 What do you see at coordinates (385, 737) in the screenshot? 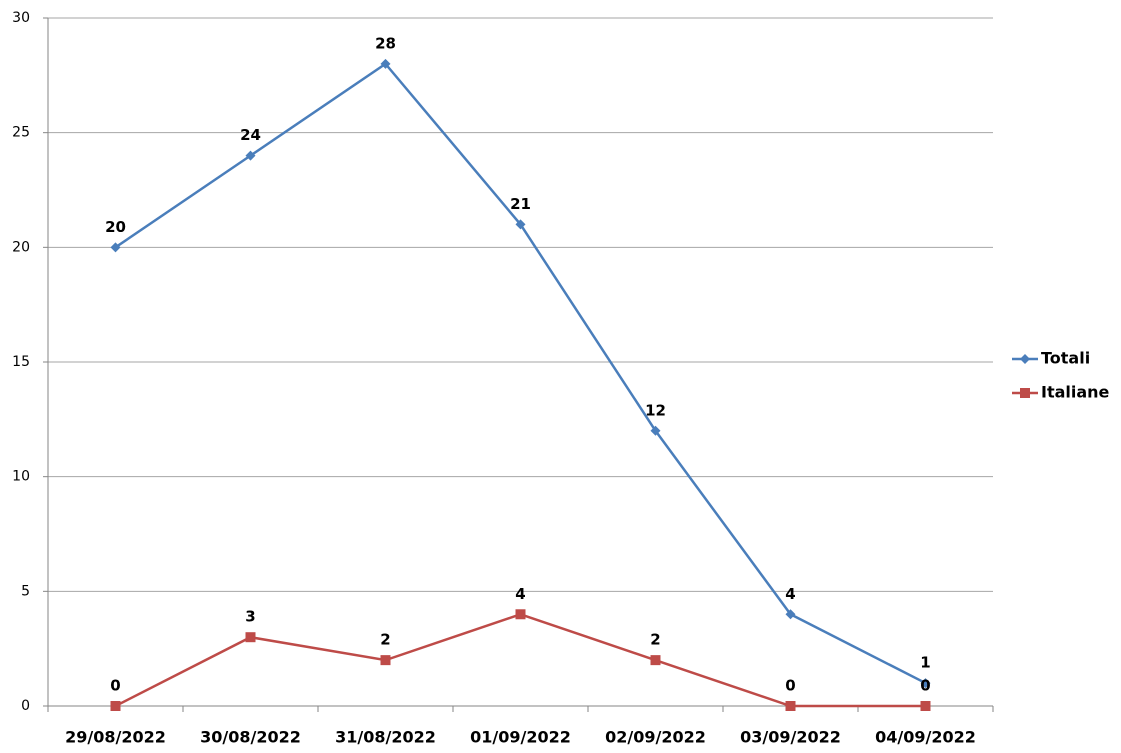
I see `x-tick-label: 31/08/2022` at bounding box center [385, 737].